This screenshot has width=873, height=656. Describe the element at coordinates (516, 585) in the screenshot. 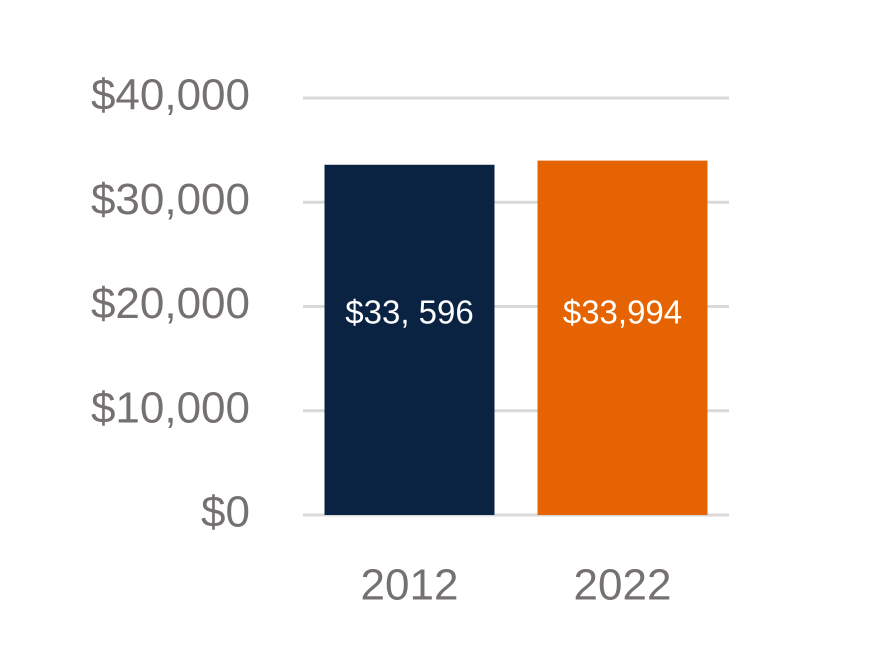

I see `x-axis-category-labels: 2012 2022` at that location.